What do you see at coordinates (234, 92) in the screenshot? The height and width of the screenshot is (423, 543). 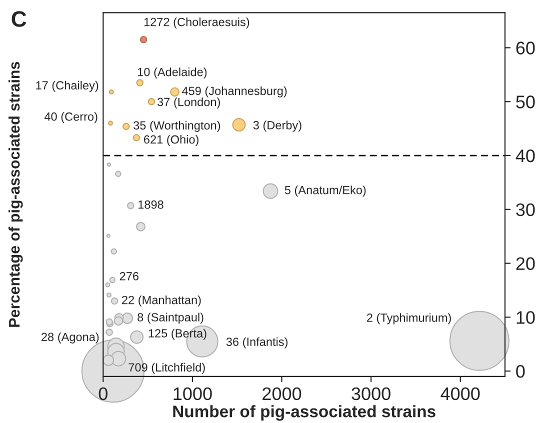 I see `annotation: 459 (Johannesburg)` at bounding box center [234, 92].